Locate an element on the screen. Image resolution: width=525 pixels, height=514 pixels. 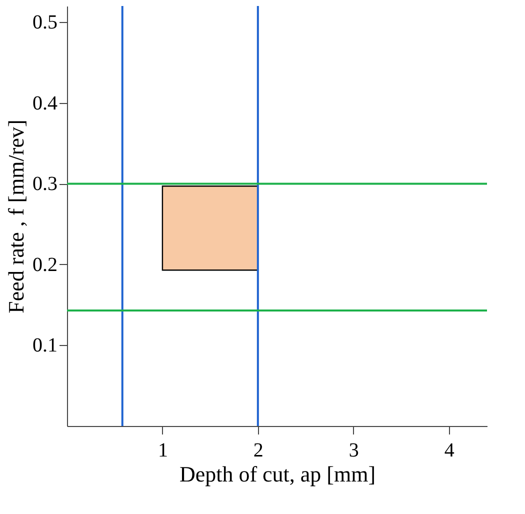
y-tick-label: 0.3 is located at coordinates (45, 184).